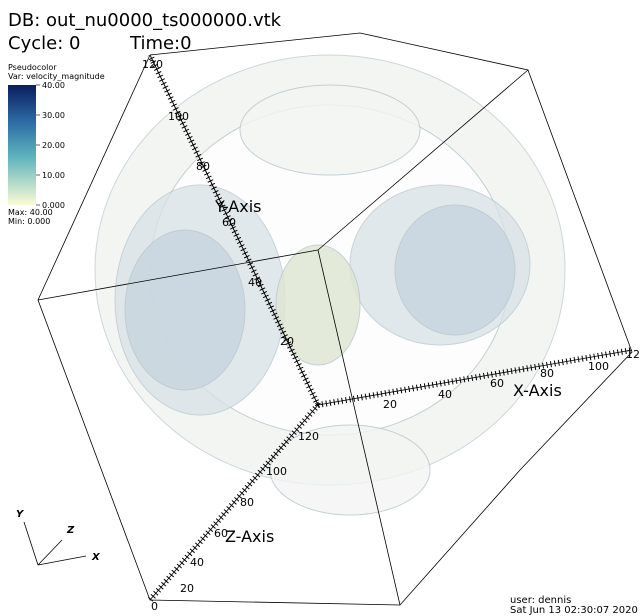 The image size is (640, 616). Describe the element at coordinates (497, 383) in the screenshot. I see `x-axis-label: 60` at that location.